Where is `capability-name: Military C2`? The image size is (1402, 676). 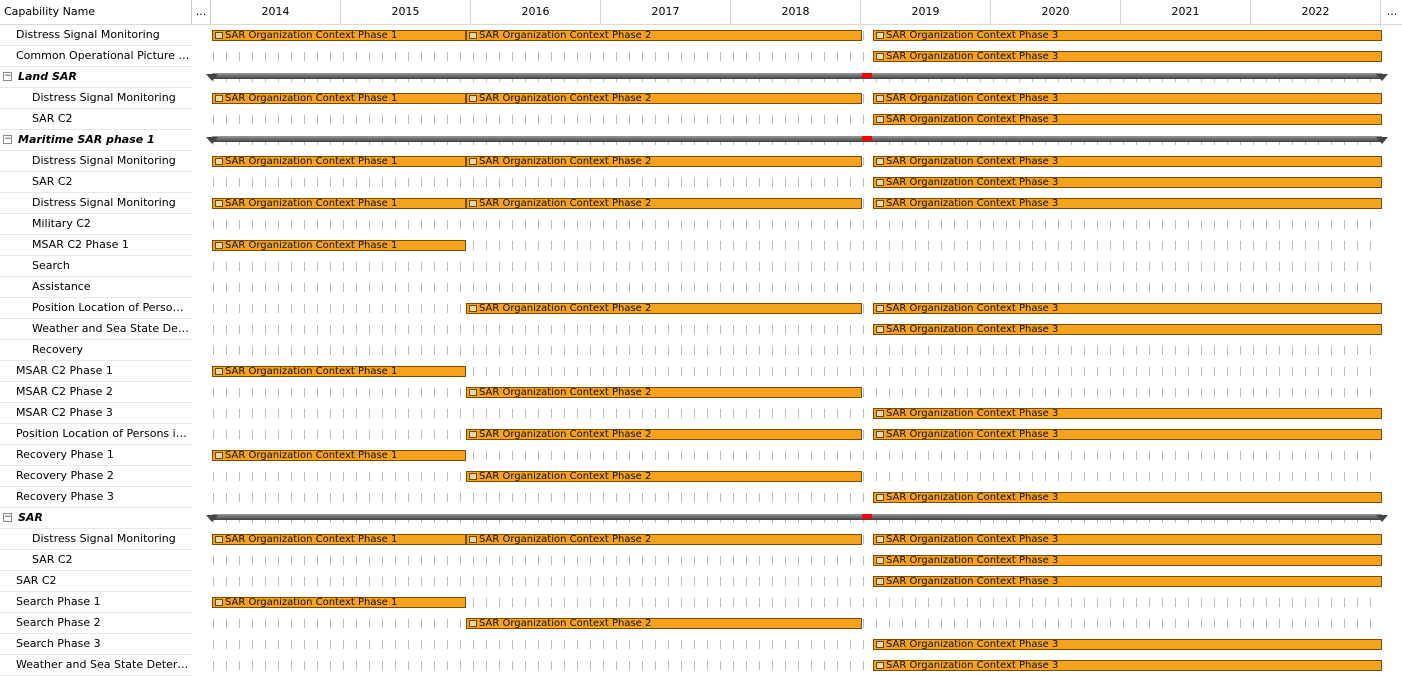 capability-name: Military C2 is located at coordinates (61, 223).